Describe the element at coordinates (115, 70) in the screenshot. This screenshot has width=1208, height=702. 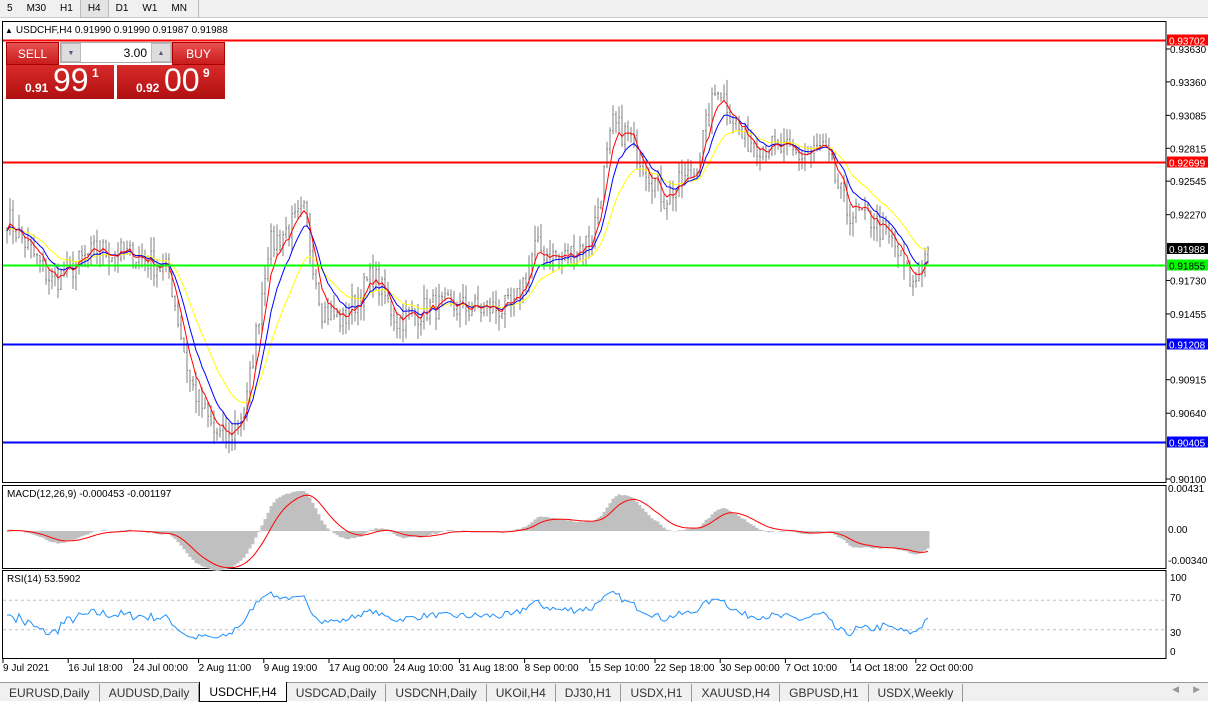
I see `one-click-trading-panel: SELL ▼ ▲ BUY 0.91 991 0.92 009` at that location.